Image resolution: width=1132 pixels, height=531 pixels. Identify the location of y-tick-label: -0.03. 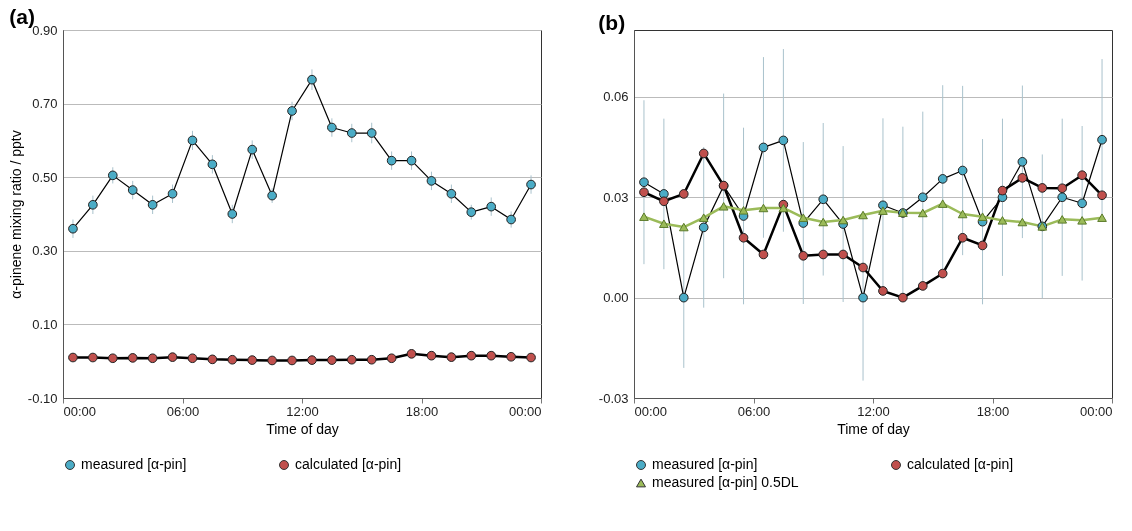
(613, 398).